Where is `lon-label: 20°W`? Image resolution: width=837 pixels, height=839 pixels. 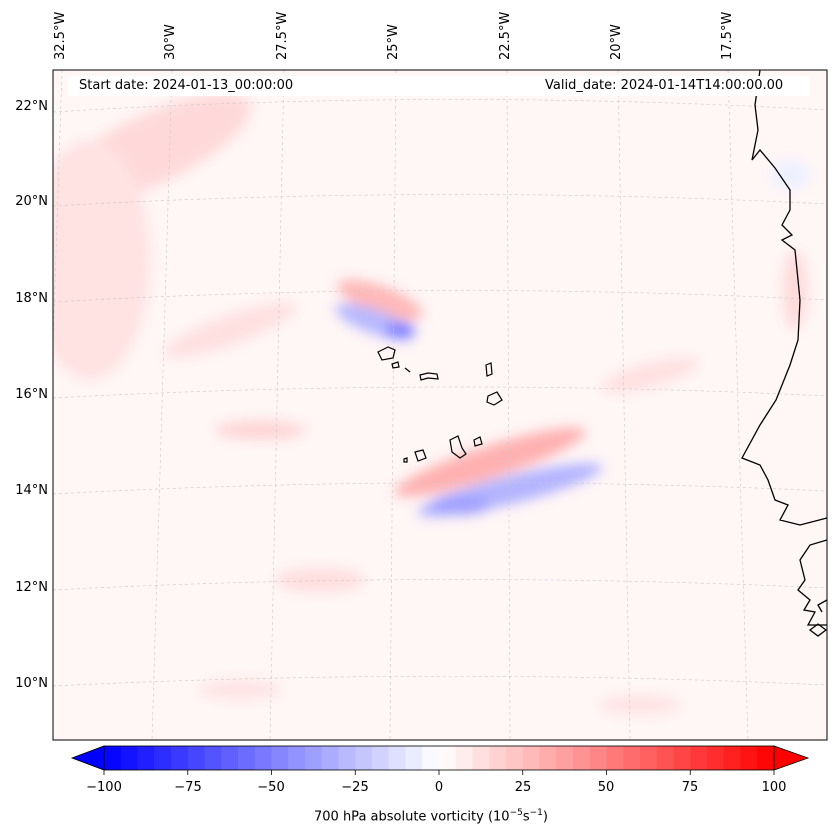 lon-label: 20°W is located at coordinates (616, 42).